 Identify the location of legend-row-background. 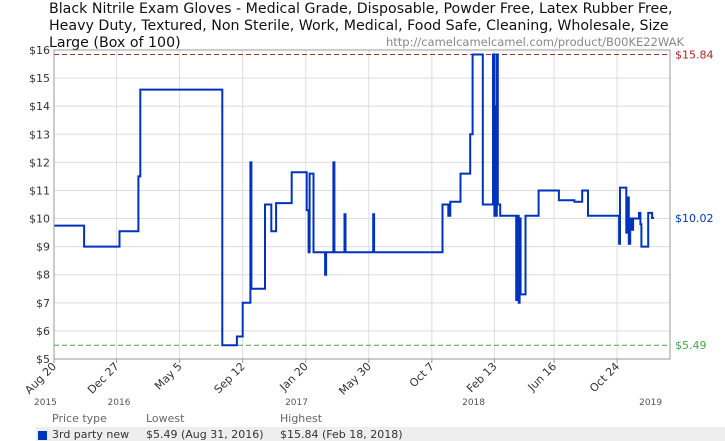
(380, 434).